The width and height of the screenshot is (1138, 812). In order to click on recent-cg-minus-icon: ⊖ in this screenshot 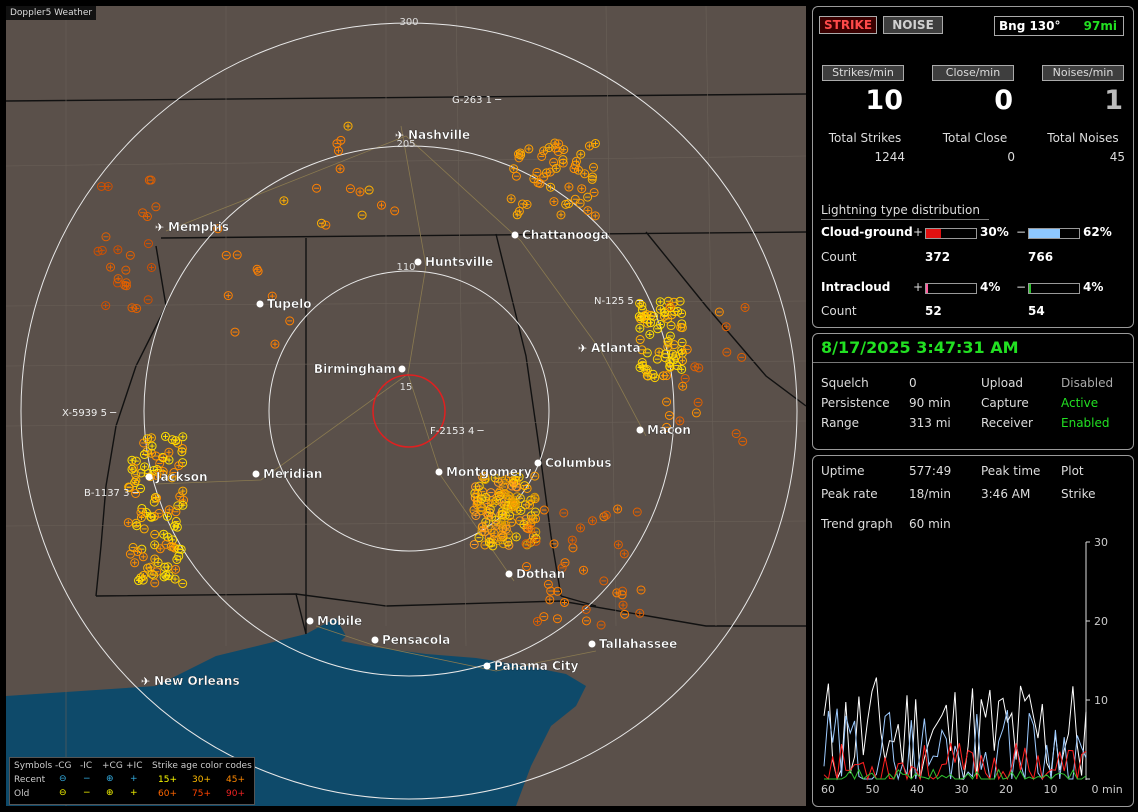, I will do `click(63, 779)`.